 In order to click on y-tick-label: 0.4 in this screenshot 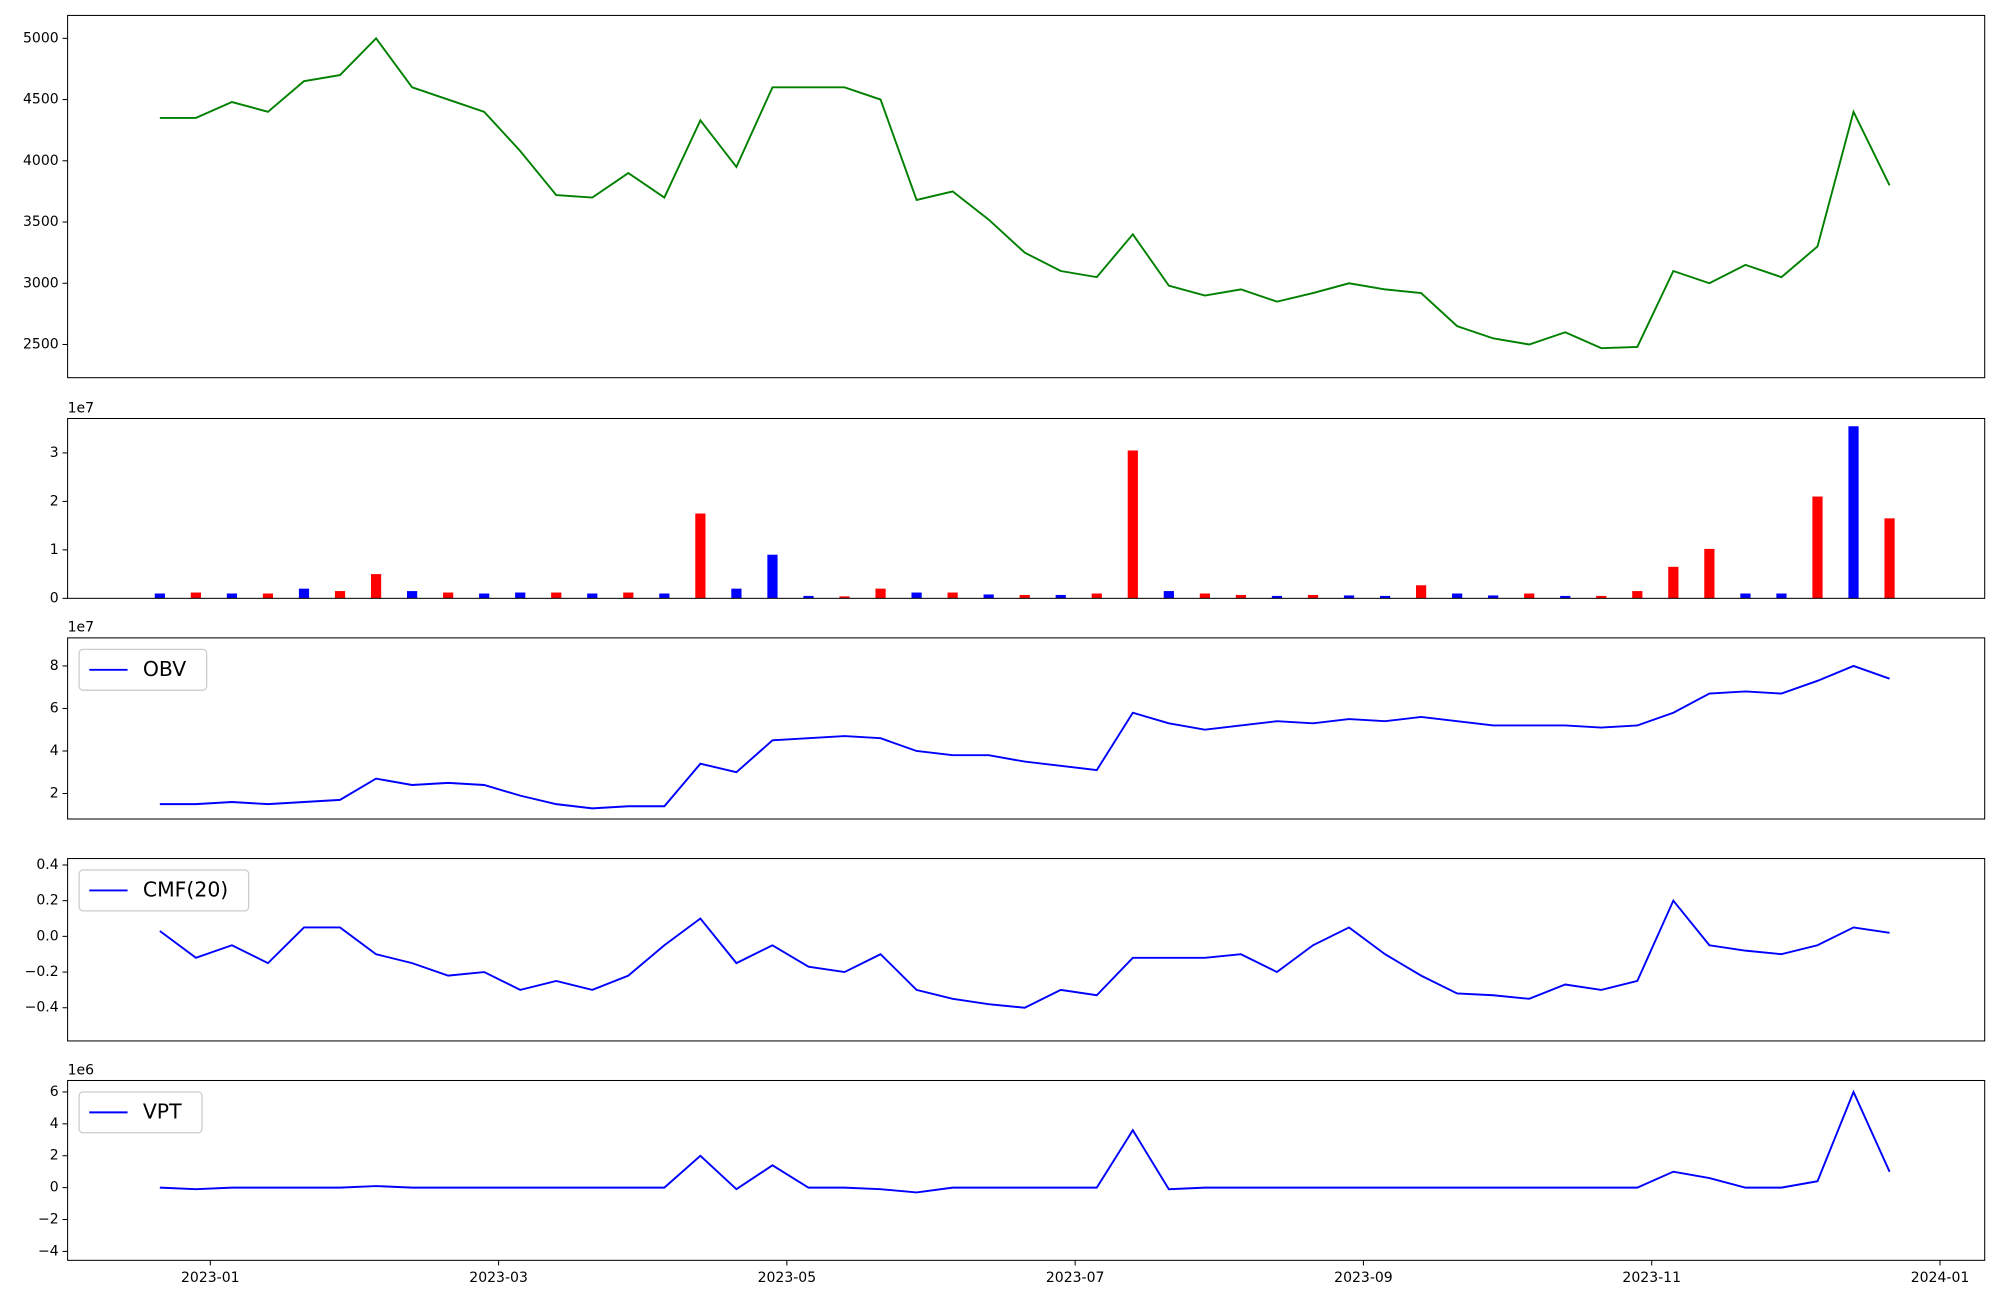, I will do `click(47, 865)`.